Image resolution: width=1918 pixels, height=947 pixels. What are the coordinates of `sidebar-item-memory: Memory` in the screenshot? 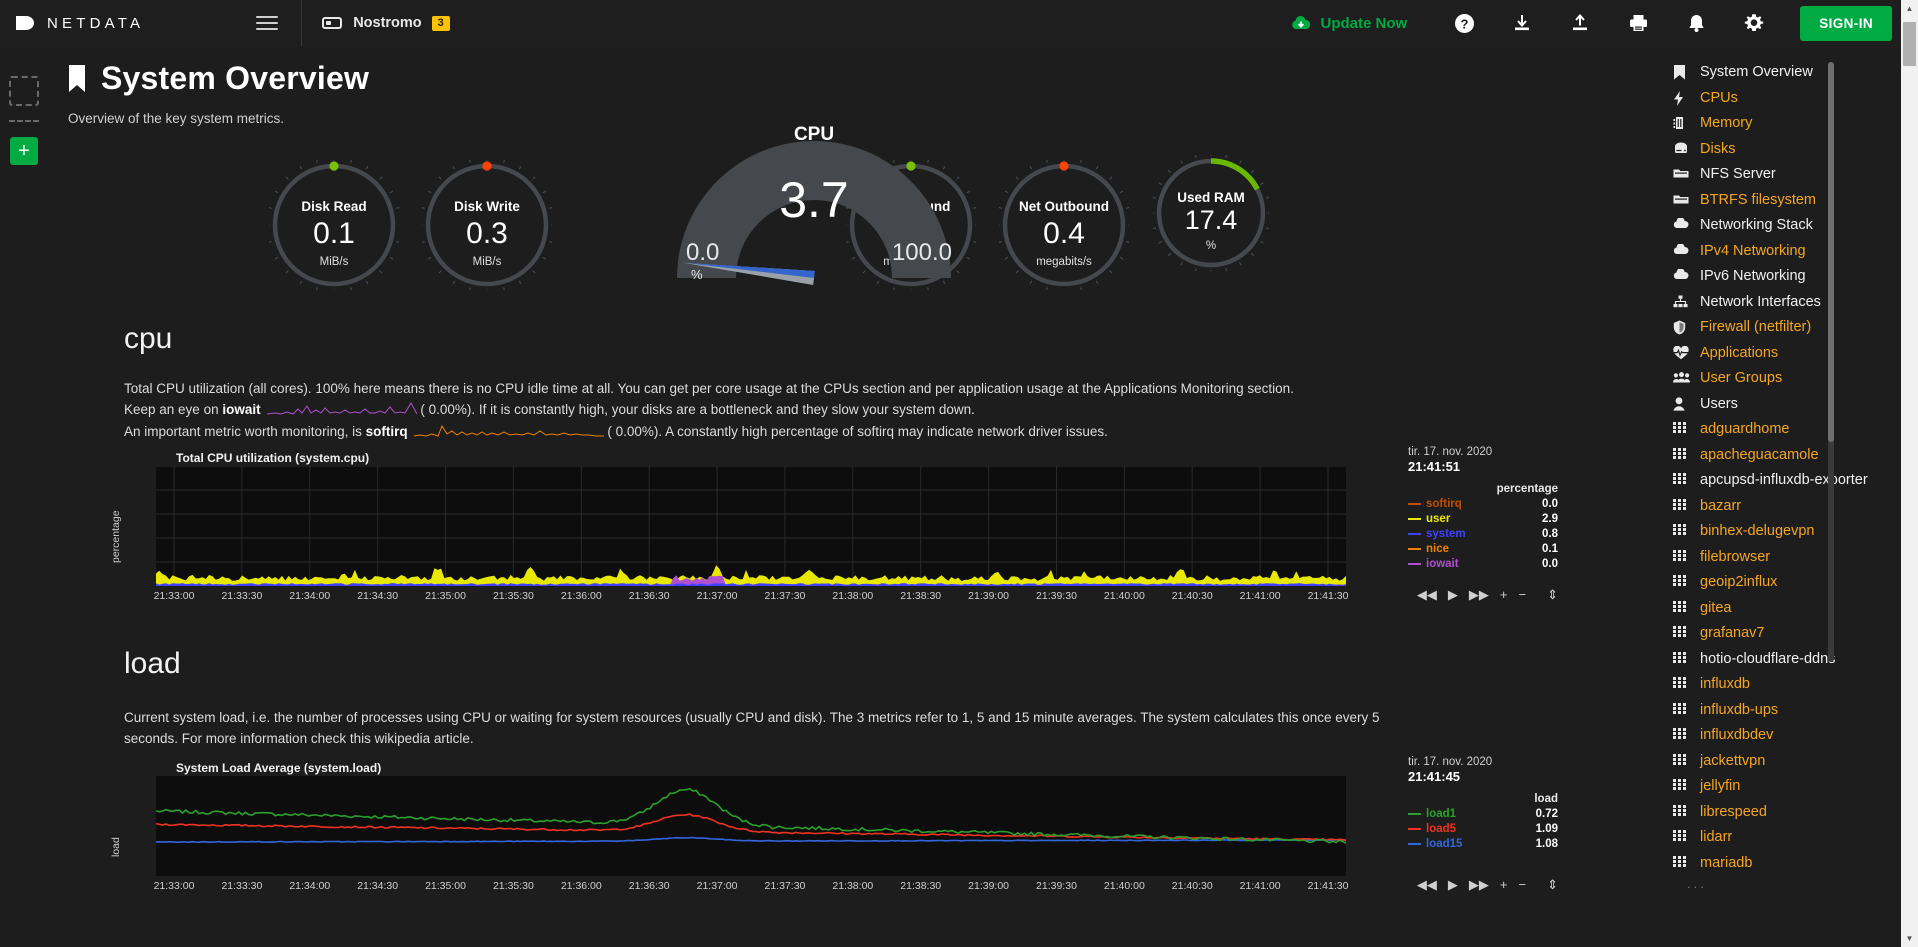 It's located at (1788, 124).